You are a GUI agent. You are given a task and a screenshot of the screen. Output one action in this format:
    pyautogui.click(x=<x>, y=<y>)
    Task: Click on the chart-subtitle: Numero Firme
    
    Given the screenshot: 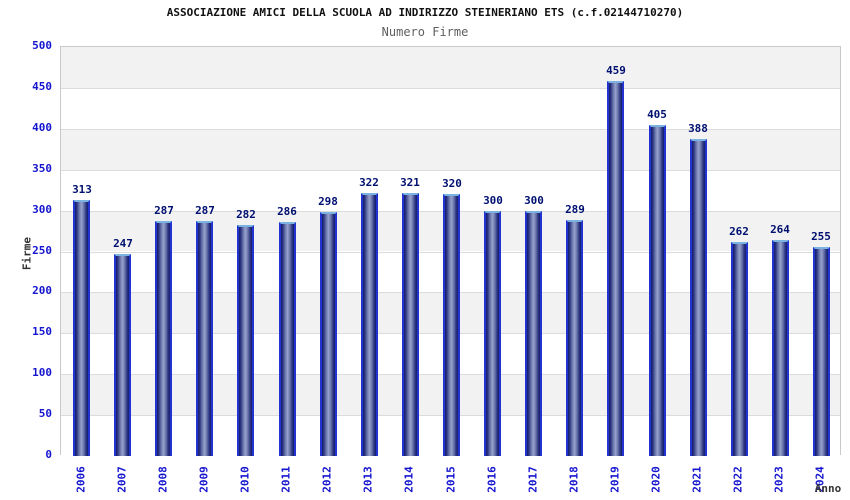 What is the action you would take?
    pyautogui.click(x=425, y=32)
    